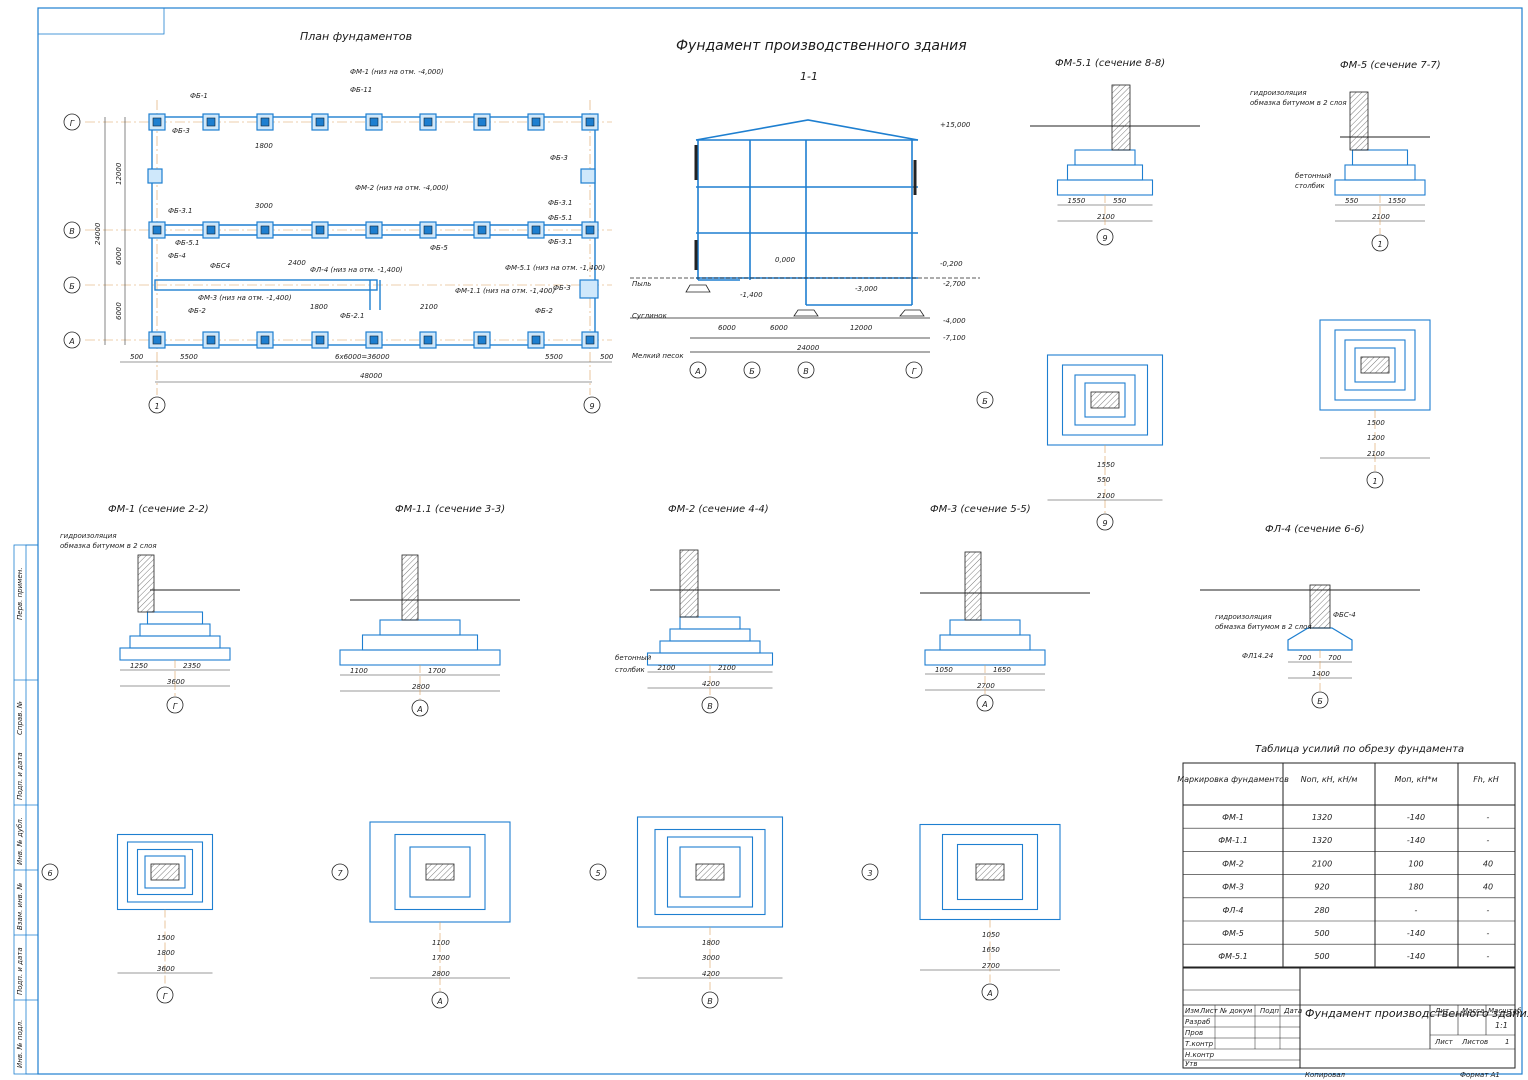 The height and width of the screenshot is (1080, 1528). I want to click on foundation-plan-view: В 5 4200 3000 1800, so click(686, 912).